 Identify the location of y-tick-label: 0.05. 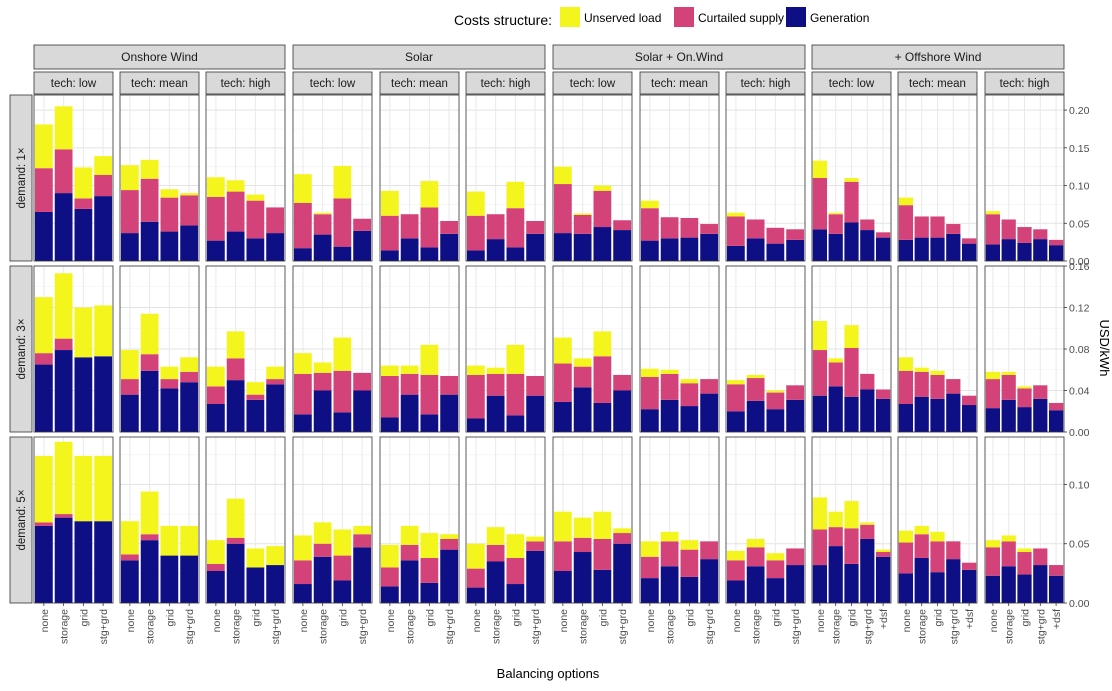
(1079, 224).